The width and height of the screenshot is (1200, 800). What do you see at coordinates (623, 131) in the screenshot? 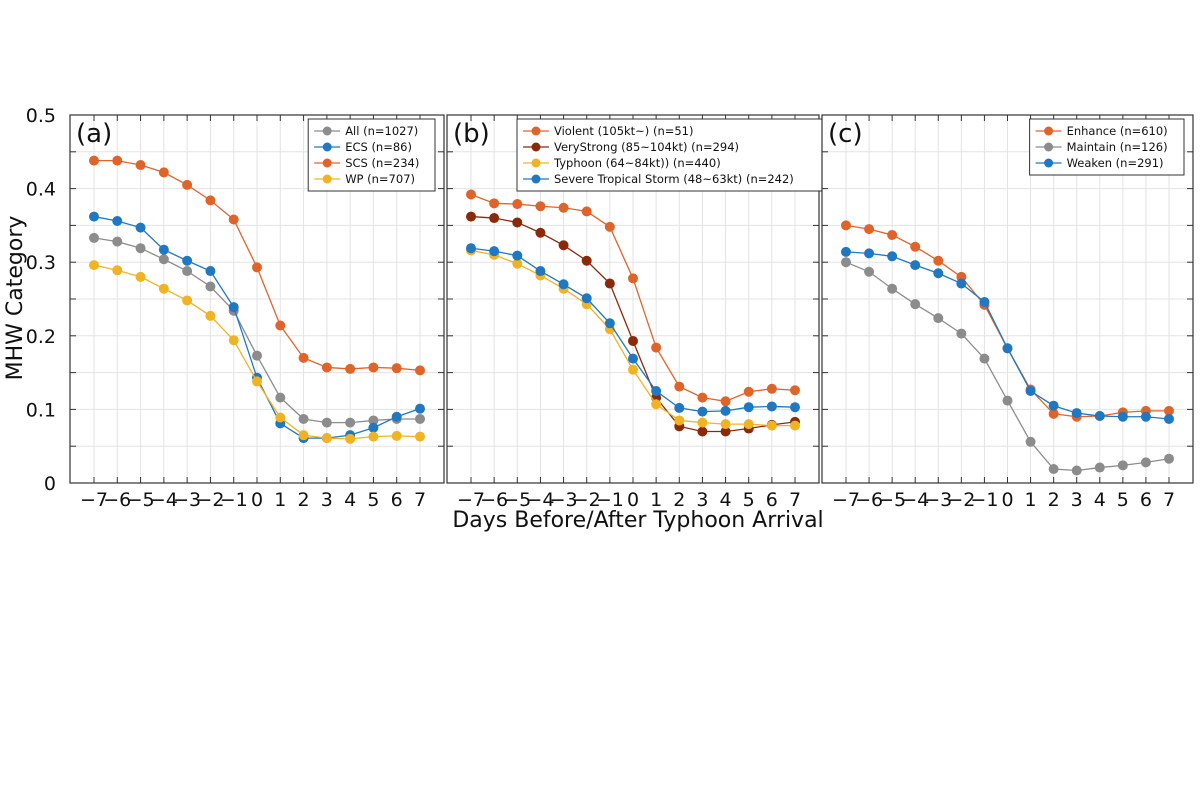
I see `legend-entry: Violent (105kt~) (n=51)` at bounding box center [623, 131].